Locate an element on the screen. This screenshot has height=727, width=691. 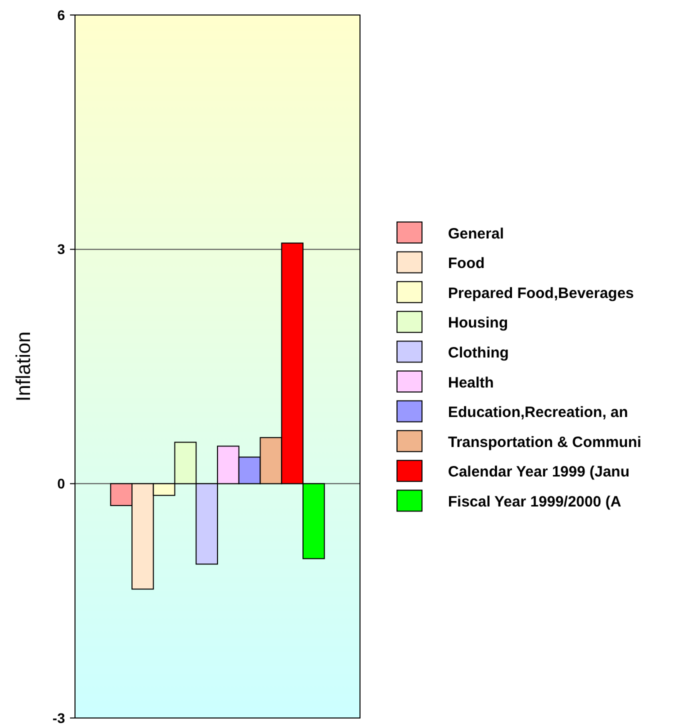
legend-label: Health is located at coordinates (471, 383).